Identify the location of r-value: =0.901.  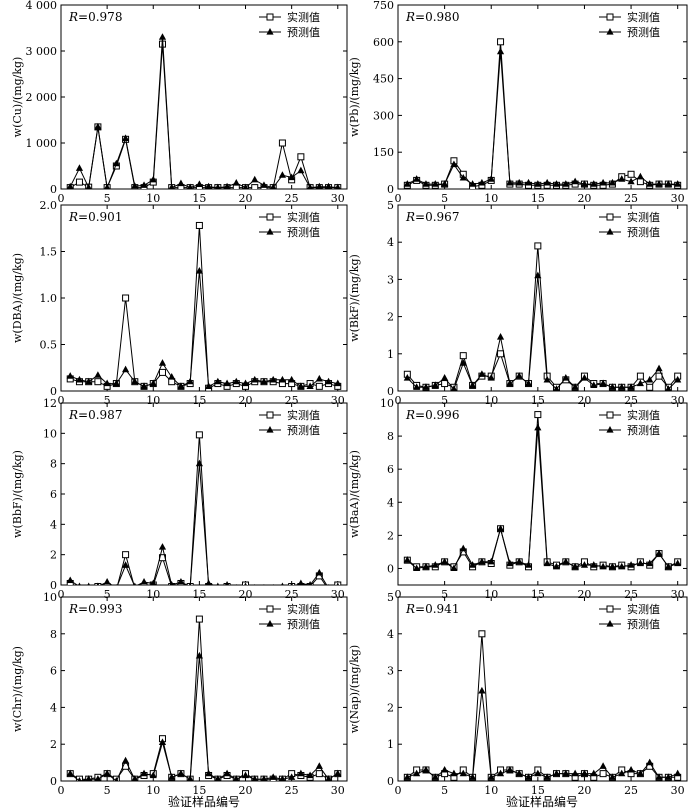
(100, 217).